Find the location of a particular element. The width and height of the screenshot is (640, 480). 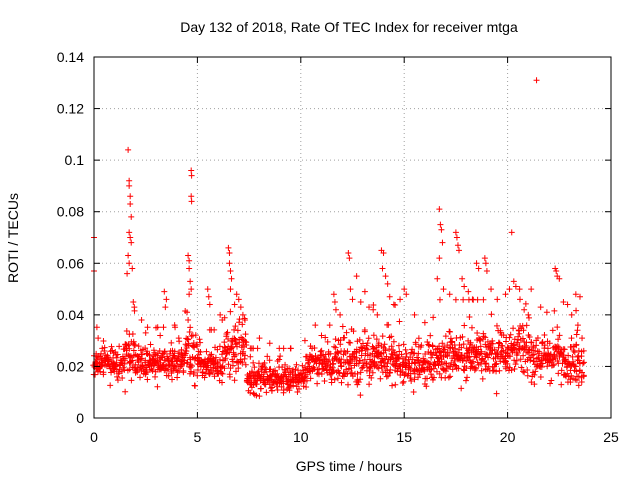

y-tick-label: 0.12 is located at coordinates (70, 109).